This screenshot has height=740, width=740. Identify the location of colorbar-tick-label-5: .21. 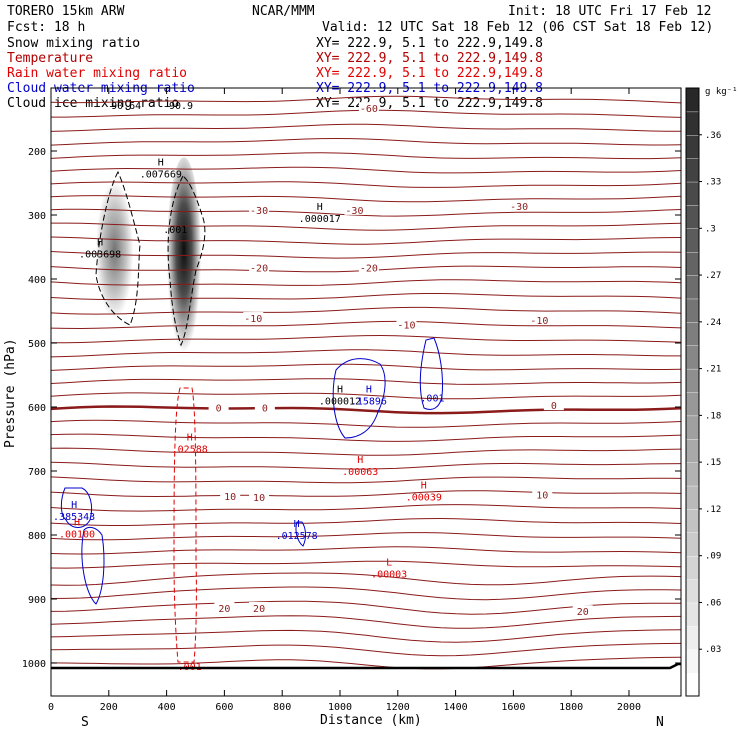
(713, 370).